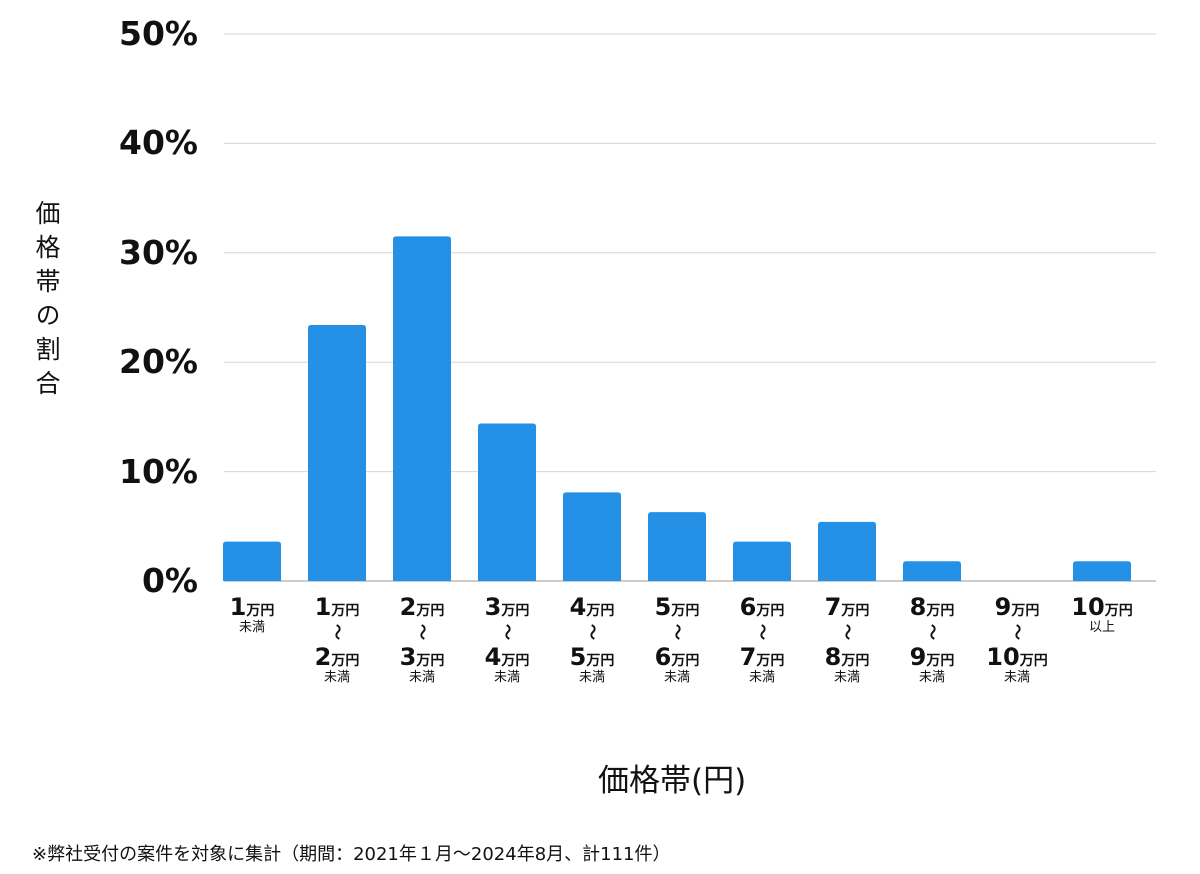 This screenshot has height=874, width=1200. I want to click on range-to: 10, so click(1003, 657).